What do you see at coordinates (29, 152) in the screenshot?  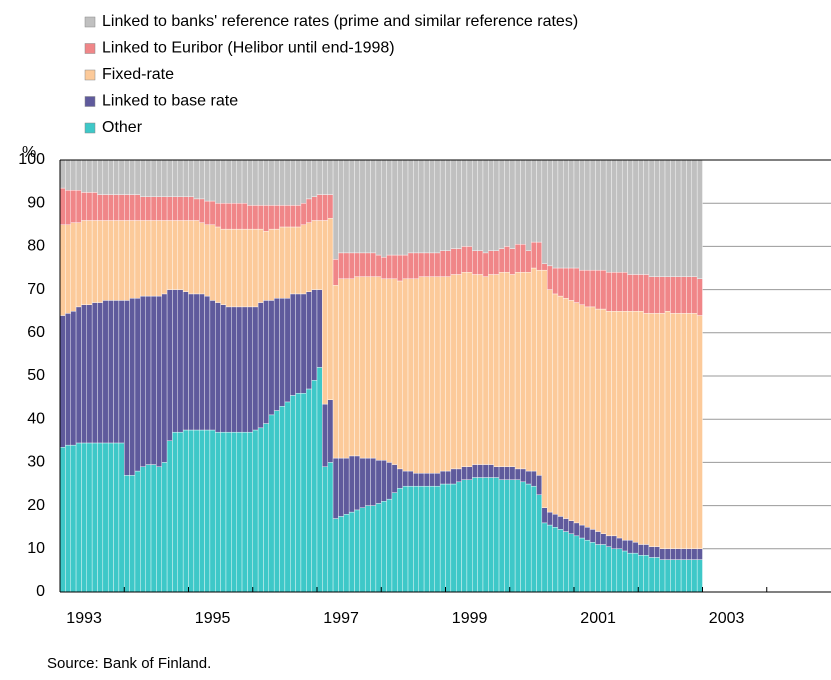 I see `y-unit-label: %` at bounding box center [29, 152].